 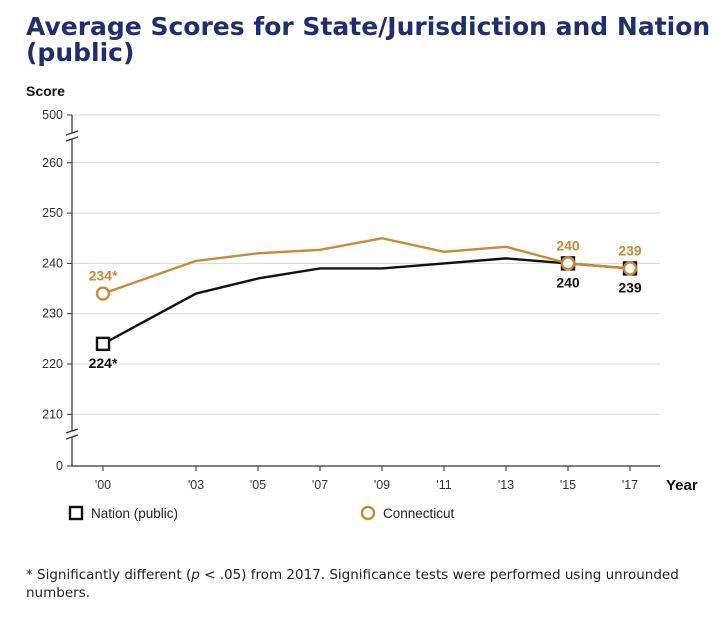 I want to click on y-axis-title: Score, so click(x=45, y=91).